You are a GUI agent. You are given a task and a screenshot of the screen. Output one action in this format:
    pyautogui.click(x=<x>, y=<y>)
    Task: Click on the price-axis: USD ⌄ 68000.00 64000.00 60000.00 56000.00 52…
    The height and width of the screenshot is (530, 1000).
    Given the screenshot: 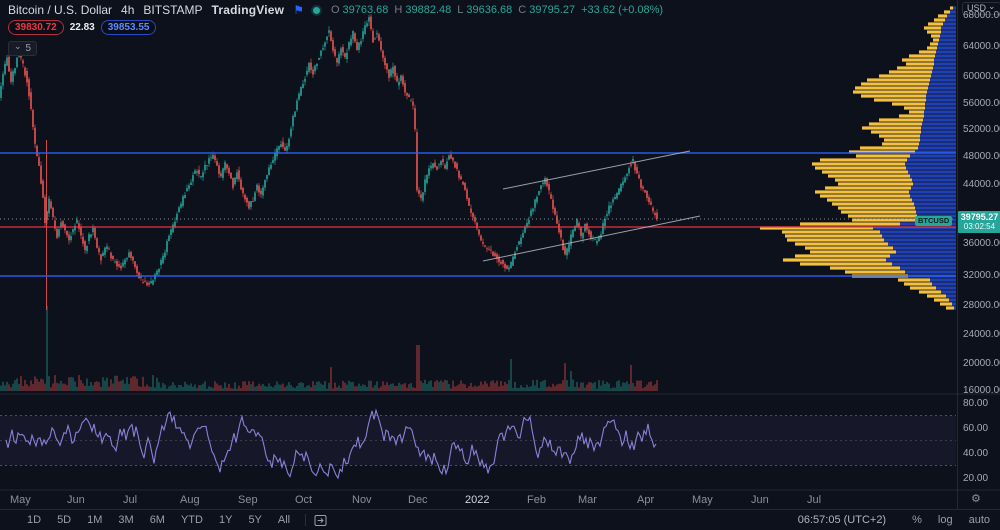 What is the action you would take?
    pyautogui.click(x=978, y=254)
    